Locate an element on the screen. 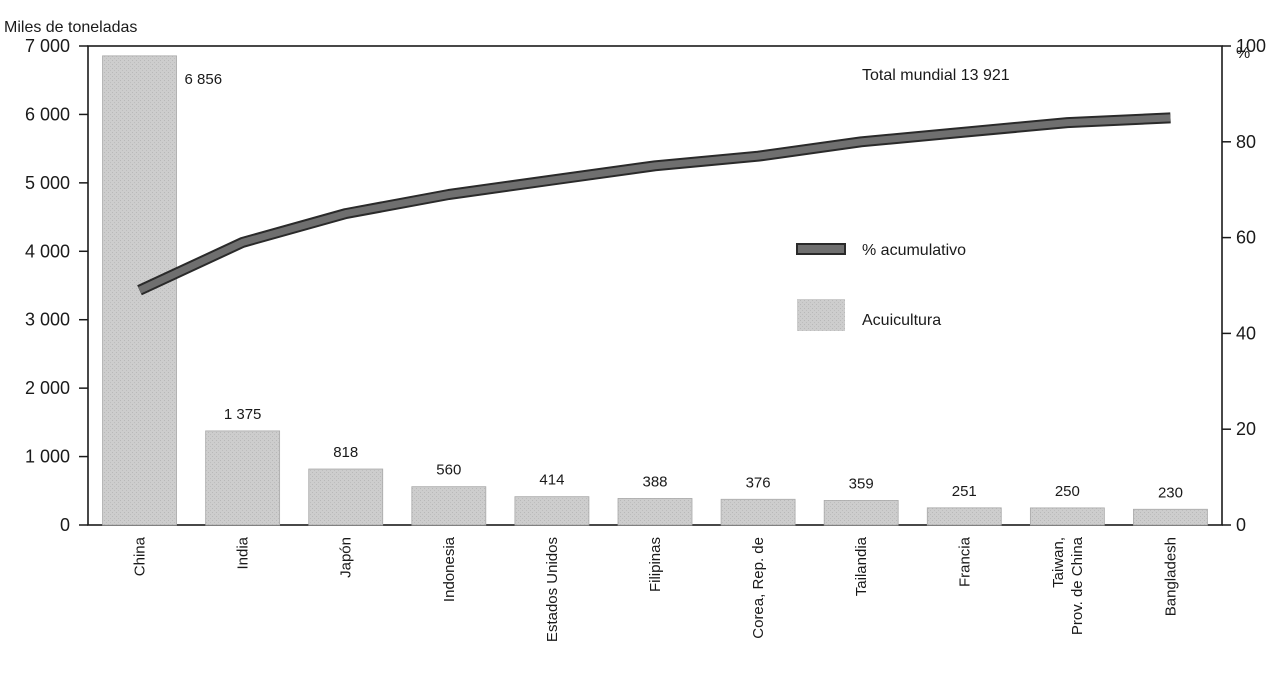 This screenshot has height=689, width=1286. category-label-line: Filipinas is located at coordinates (655, 564).